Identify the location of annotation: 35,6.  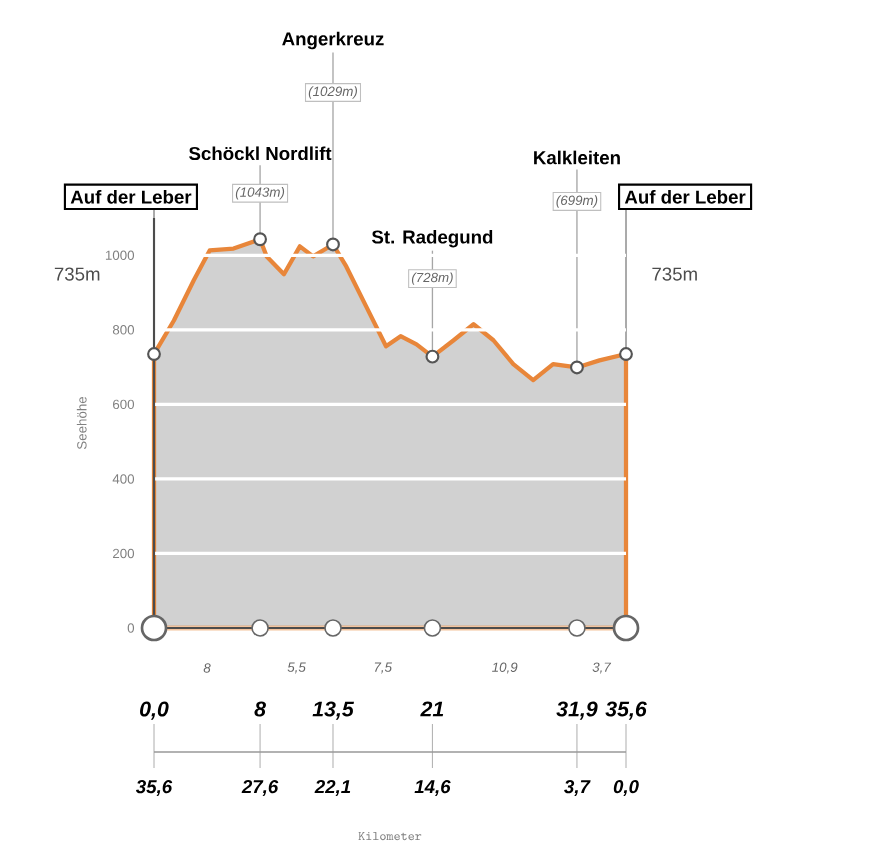
(154, 788).